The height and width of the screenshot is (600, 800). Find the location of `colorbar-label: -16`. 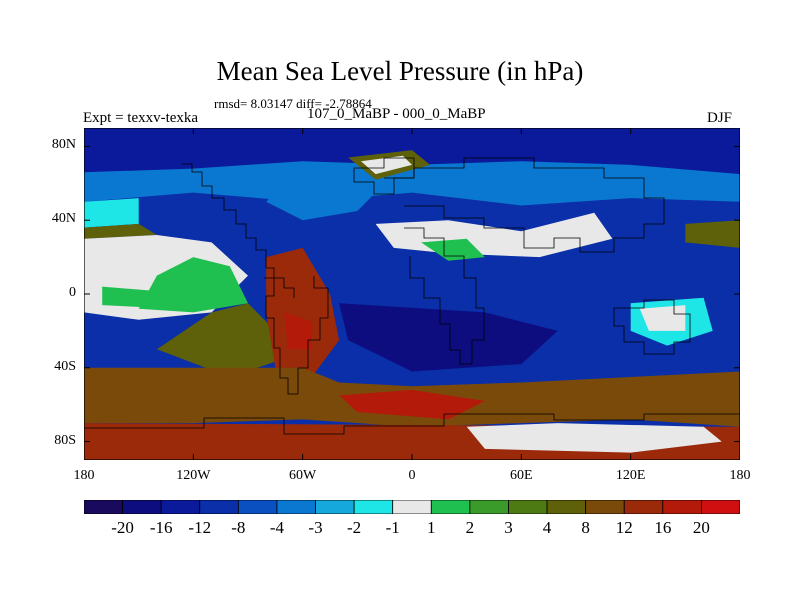

colorbar-label: -16 is located at coordinates (161, 527).